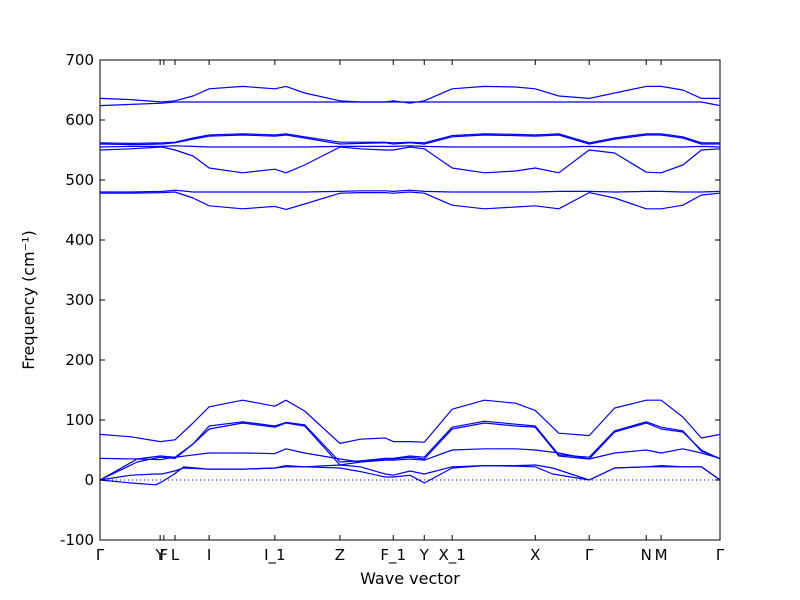 The image size is (800, 600). I want to click on x-tick-label: N, so click(646, 555).